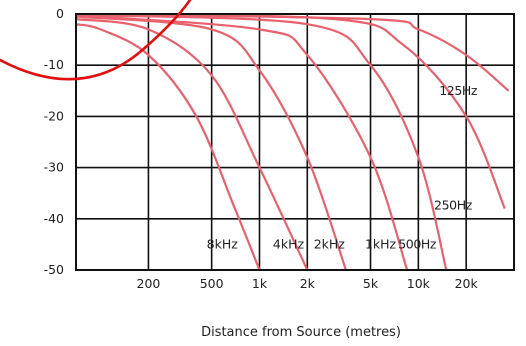  What do you see at coordinates (54, 167) in the screenshot?
I see `y-tick-label: -30` at bounding box center [54, 167].